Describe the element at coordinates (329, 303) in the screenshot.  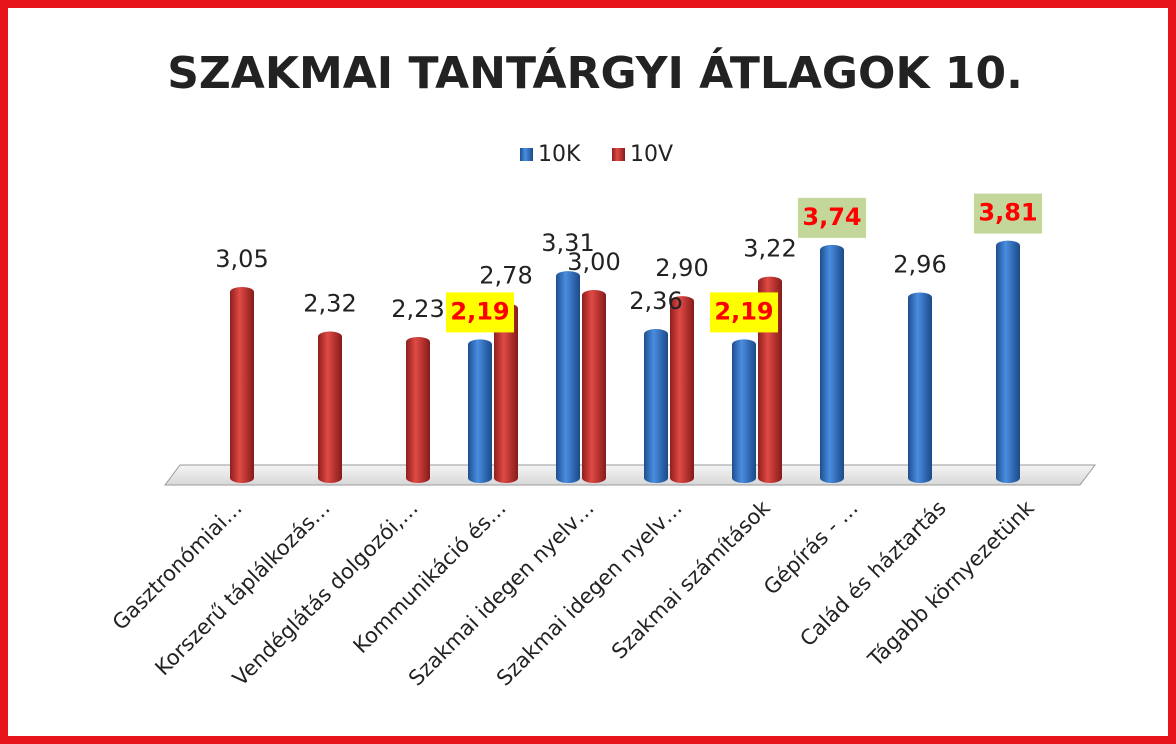
I see `value-label: 2,32` at that location.